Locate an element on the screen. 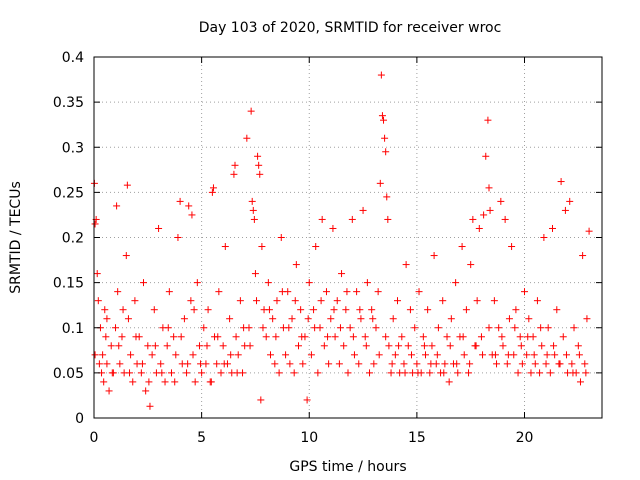  x-tick-label: 0 is located at coordinates (94, 438).